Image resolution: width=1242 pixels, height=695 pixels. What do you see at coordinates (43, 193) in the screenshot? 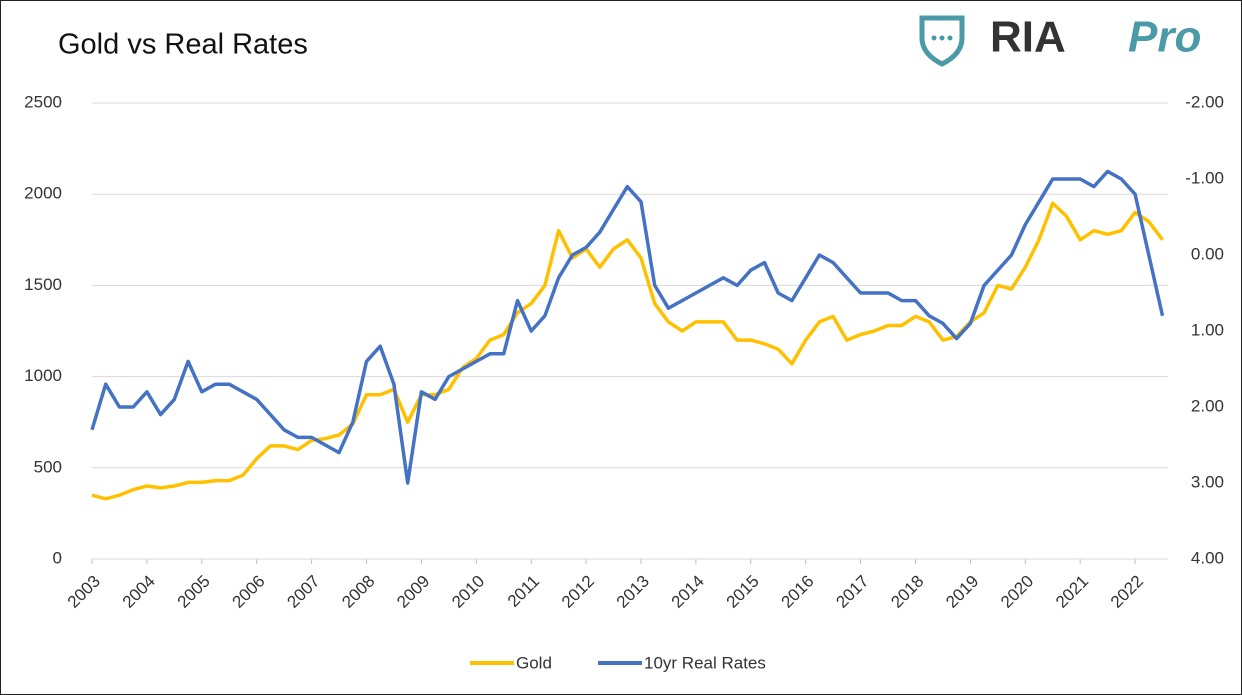
I see `y-tick-label: 2000` at bounding box center [43, 193].